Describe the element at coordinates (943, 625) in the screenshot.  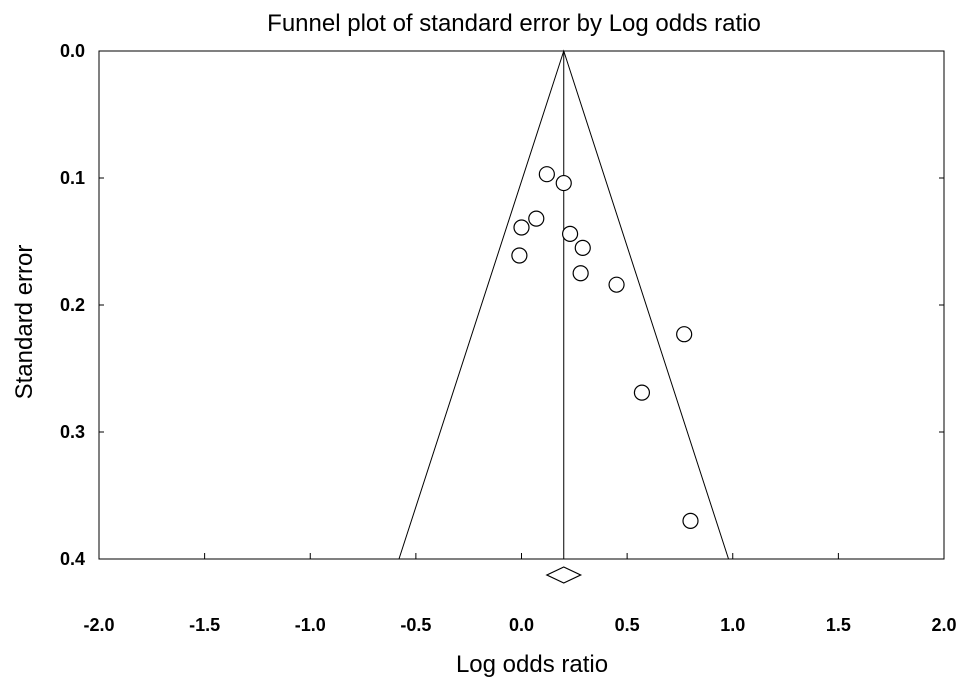
I see `x-tick-label: 2.0` at that location.